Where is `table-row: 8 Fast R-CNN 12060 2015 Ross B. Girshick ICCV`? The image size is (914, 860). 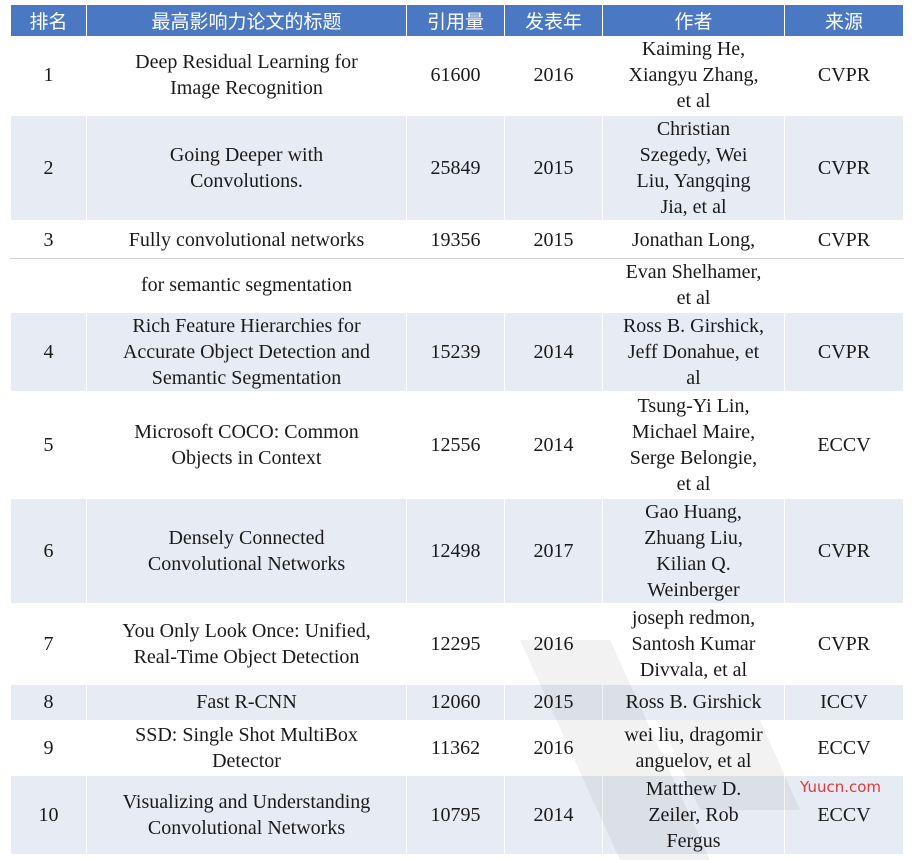
table-row: 8 Fast R-CNN 12060 2015 Ross B. Girshick ICCV is located at coordinates (457, 702).